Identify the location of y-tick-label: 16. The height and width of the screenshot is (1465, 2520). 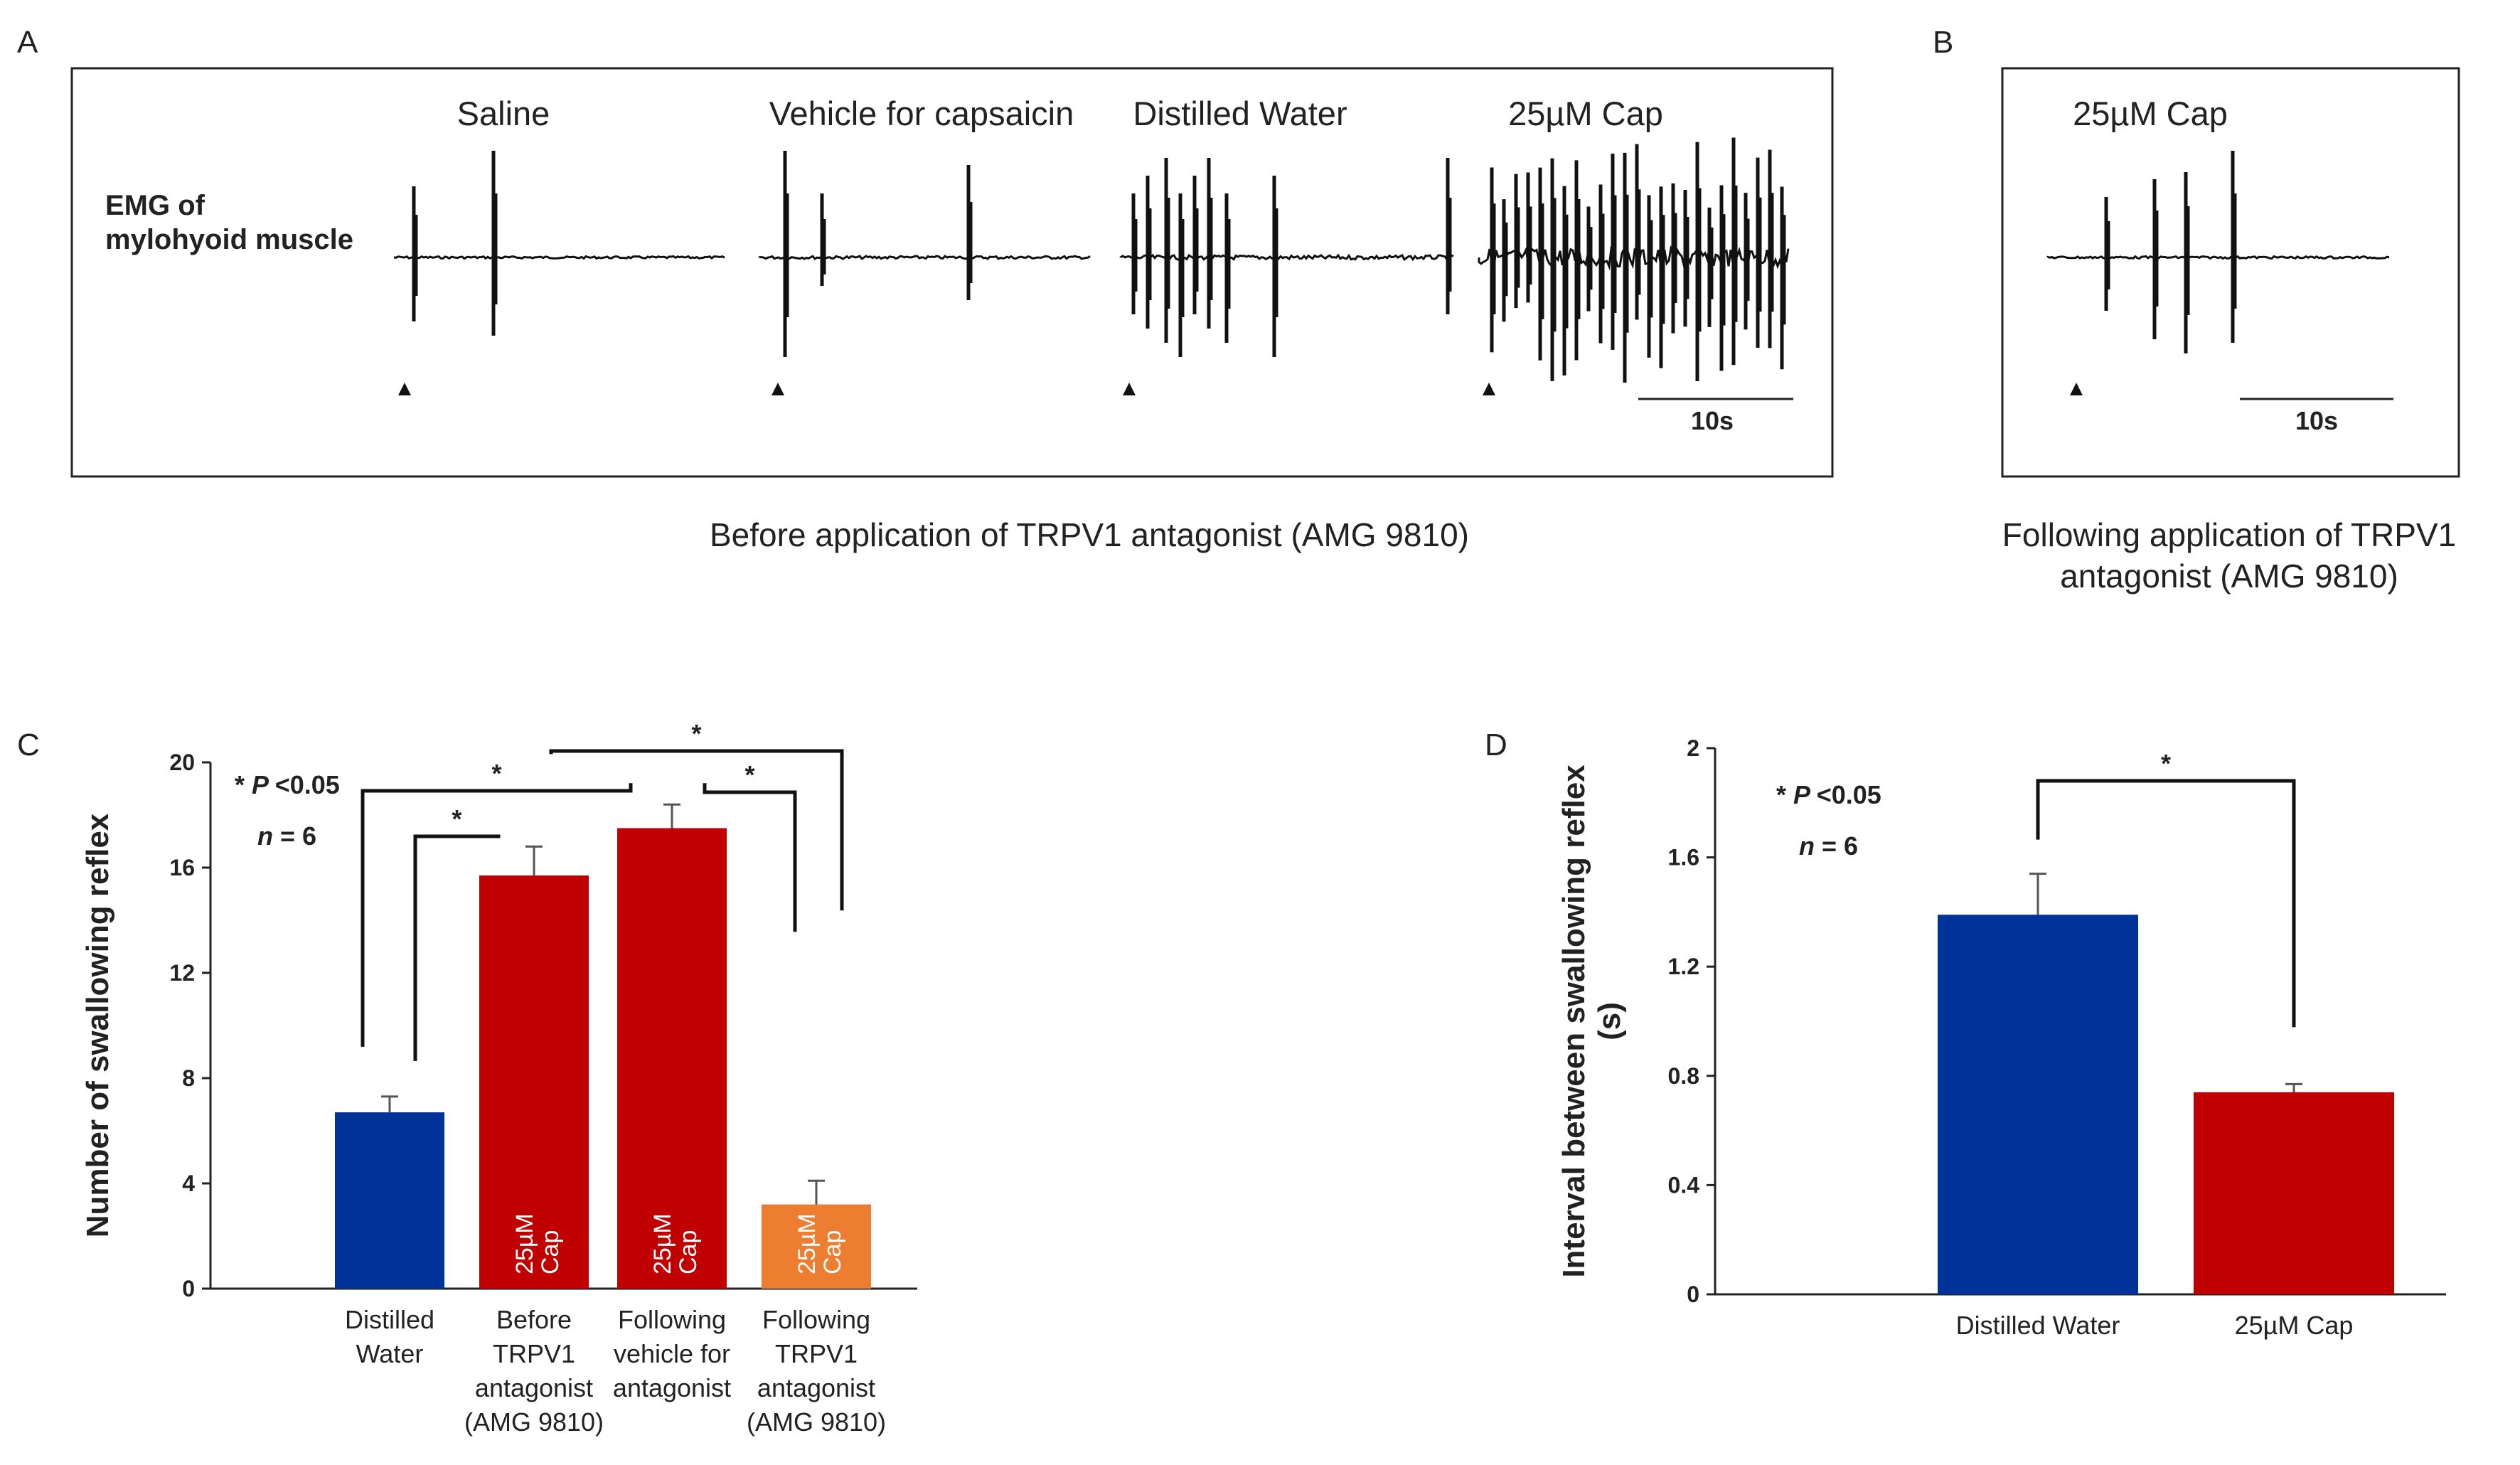
(182, 867).